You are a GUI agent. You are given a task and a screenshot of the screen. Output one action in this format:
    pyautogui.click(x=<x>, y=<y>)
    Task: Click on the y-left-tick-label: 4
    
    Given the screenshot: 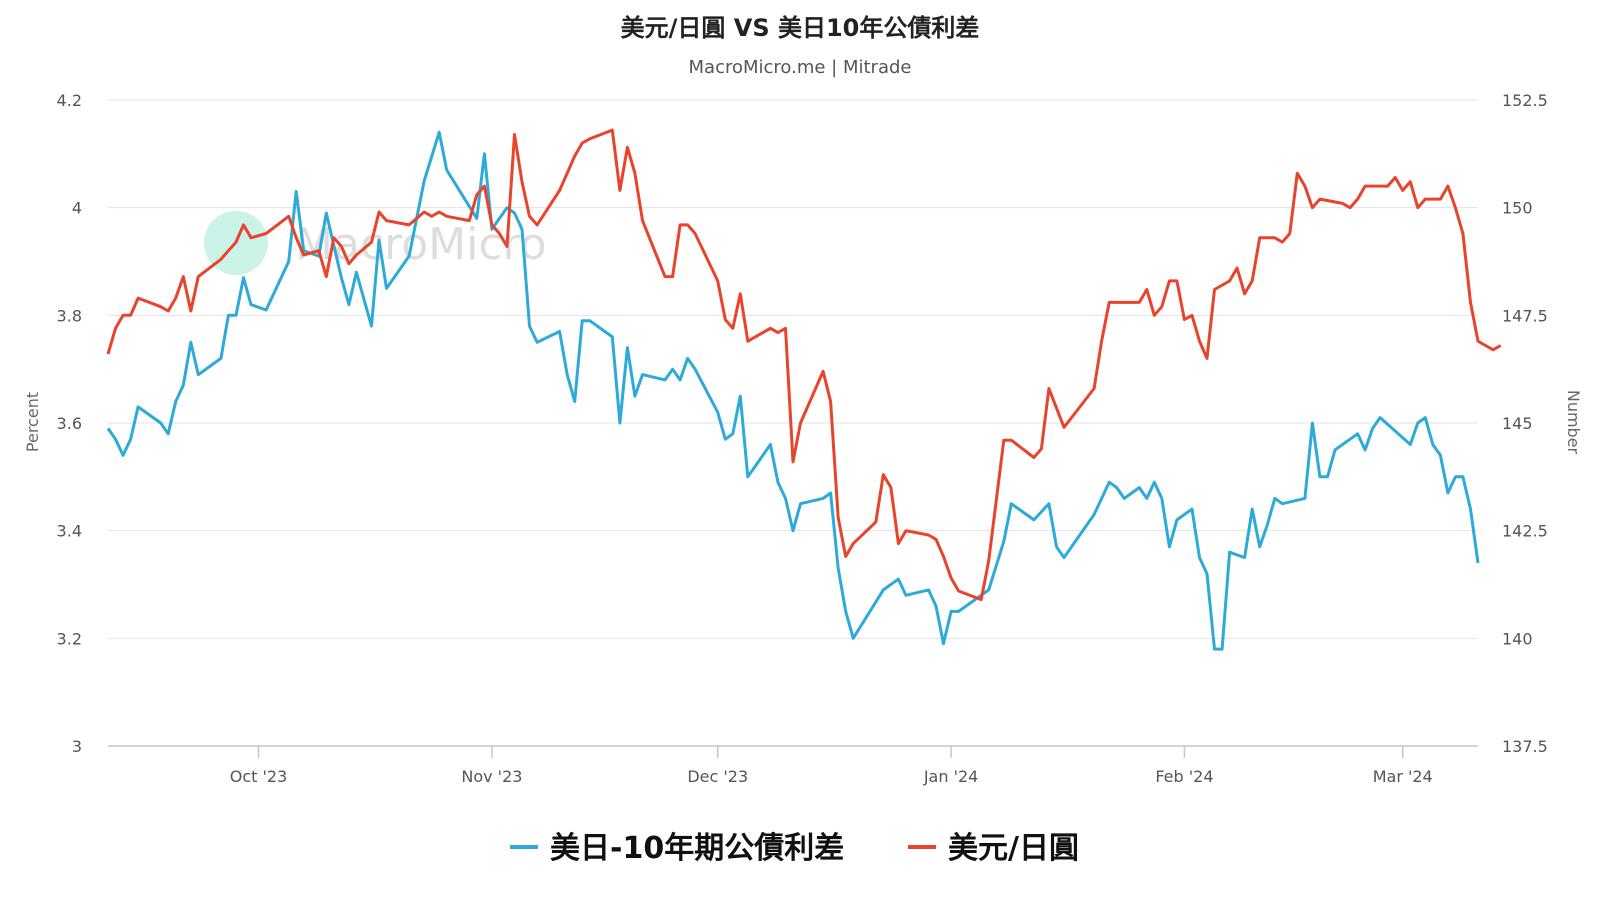 What is the action you would take?
    pyautogui.click(x=77, y=208)
    